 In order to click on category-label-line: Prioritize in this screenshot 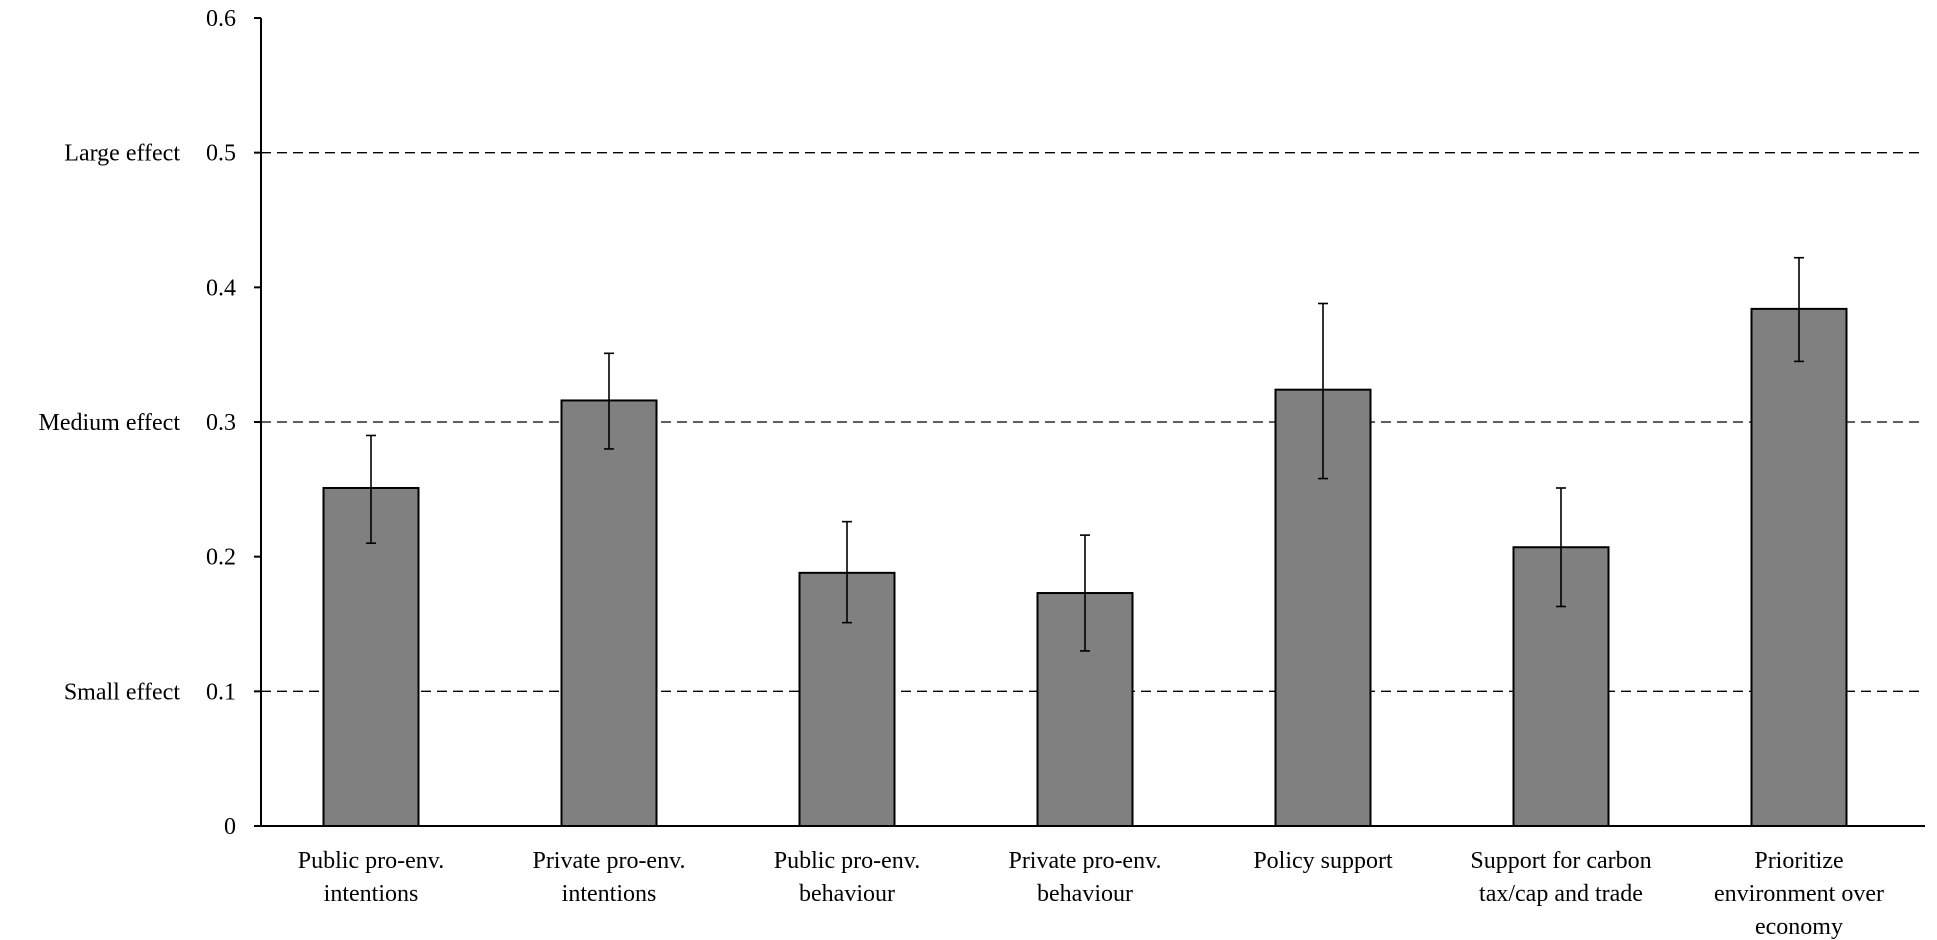, I will do `click(1798, 861)`.